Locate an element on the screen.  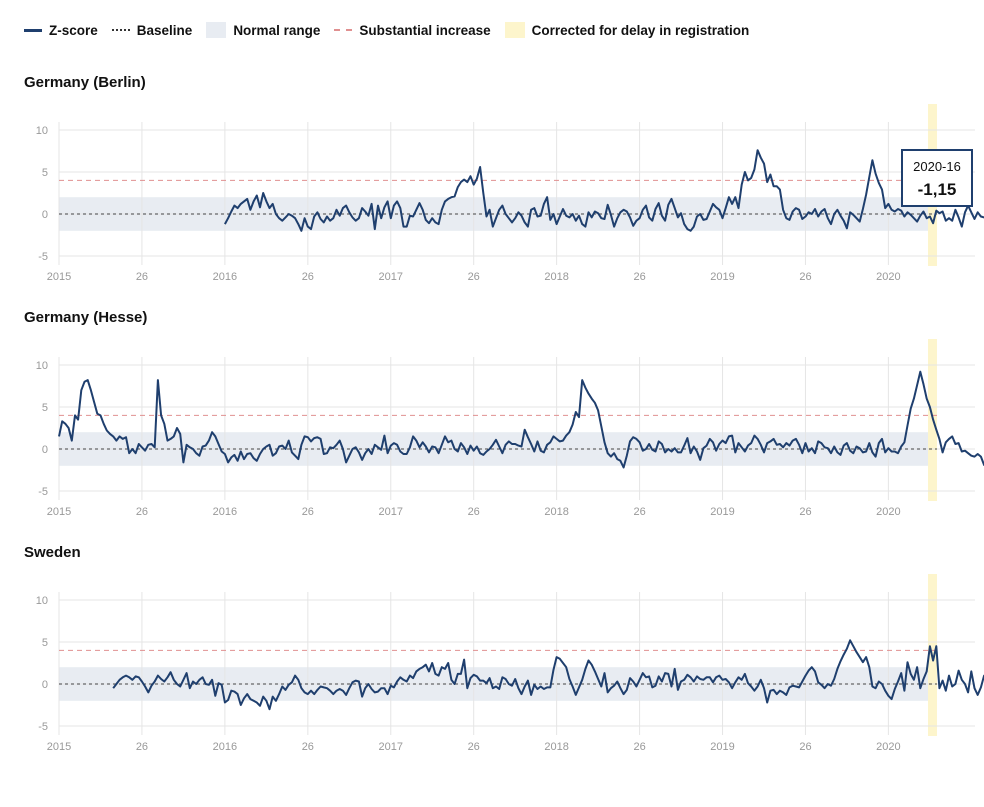
normal-range-swatch is located at coordinates (216, 30).